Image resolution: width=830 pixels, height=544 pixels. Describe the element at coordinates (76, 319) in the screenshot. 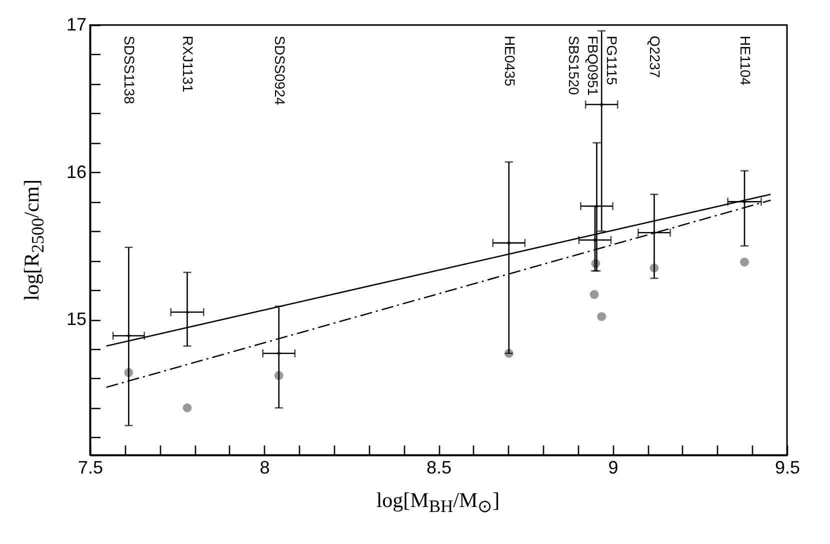

I see `y-tick-label: 15` at that location.